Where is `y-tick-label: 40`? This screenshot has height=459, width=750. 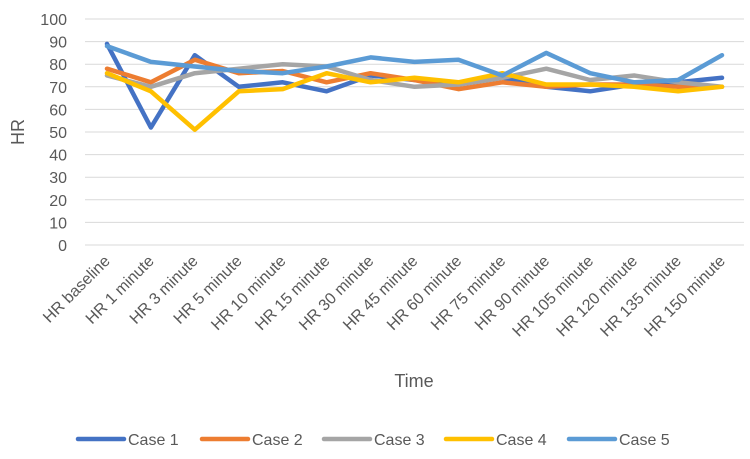
y-tick-label: 40 is located at coordinates (58, 156).